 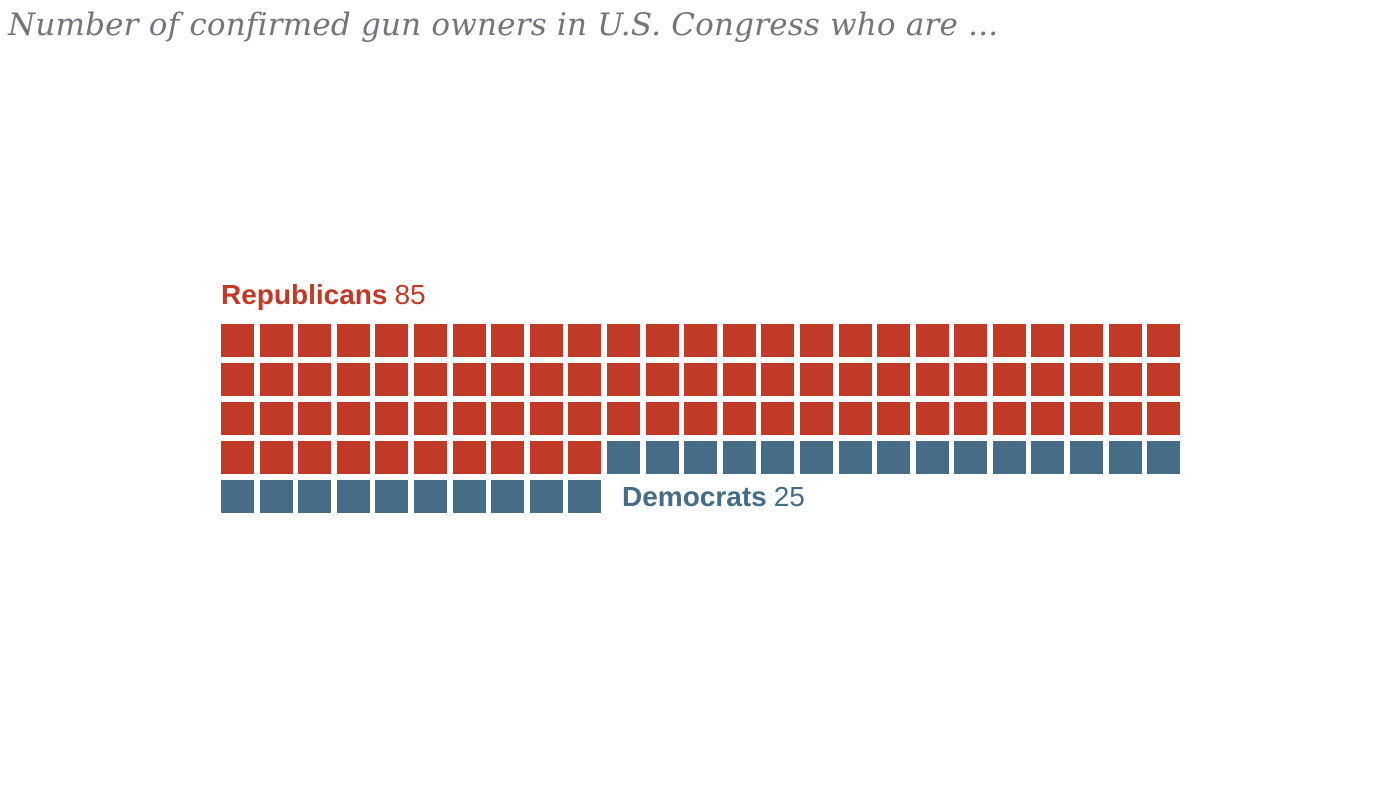 I want to click on republicans-legend: Republicans 85, so click(x=323, y=294).